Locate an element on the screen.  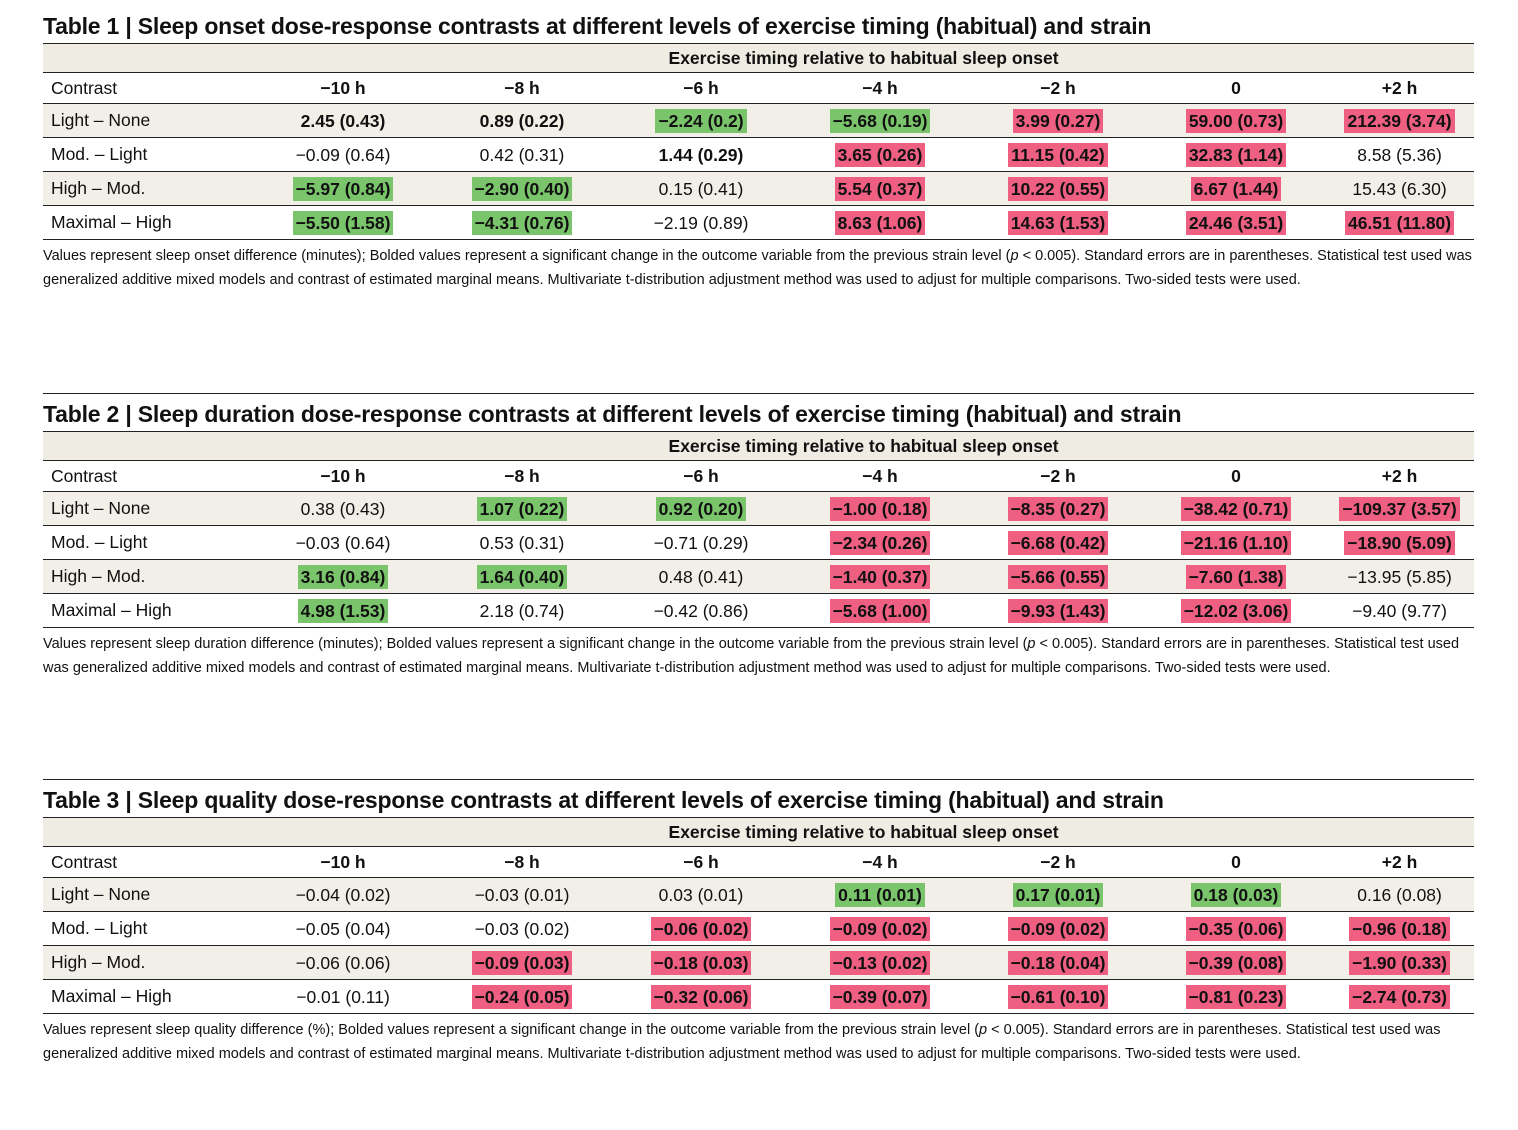
value-cell: −0.32 (0.06) is located at coordinates (701, 996).